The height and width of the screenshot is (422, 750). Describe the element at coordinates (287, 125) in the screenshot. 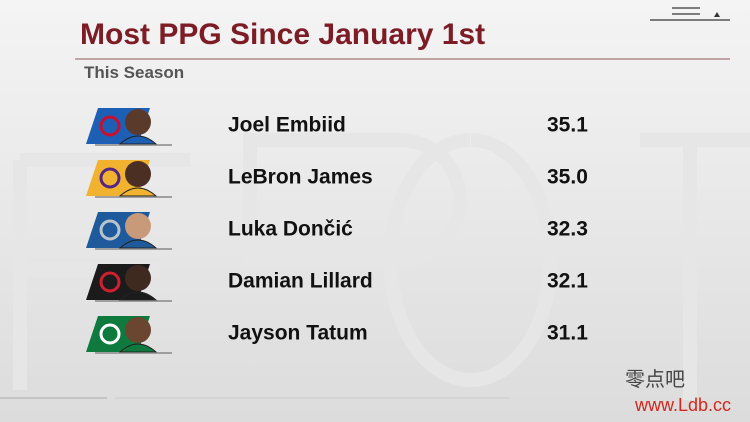

I see `player-name: Joel Embiid` at that location.